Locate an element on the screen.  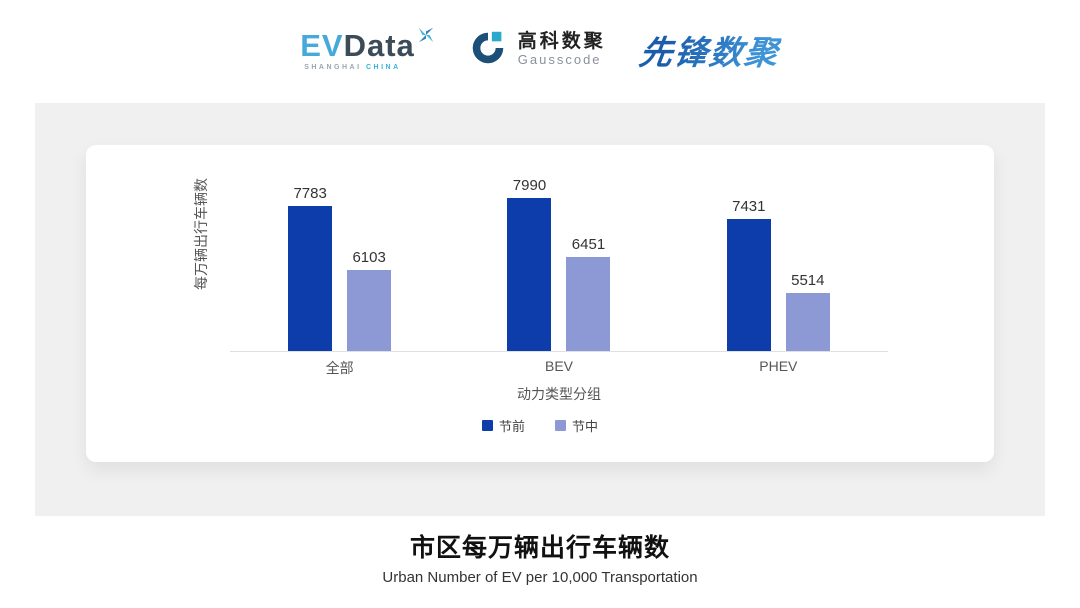
gausscode-logo: 高科数聚 Gausscode is located at coordinates (536, 50).